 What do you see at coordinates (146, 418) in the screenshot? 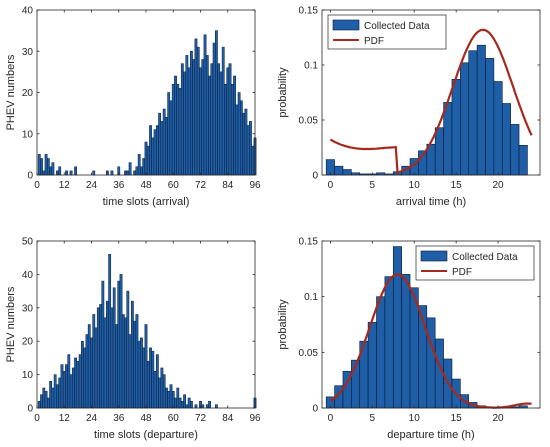
I see `x-tick-label: 48` at bounding box center [146, 418].